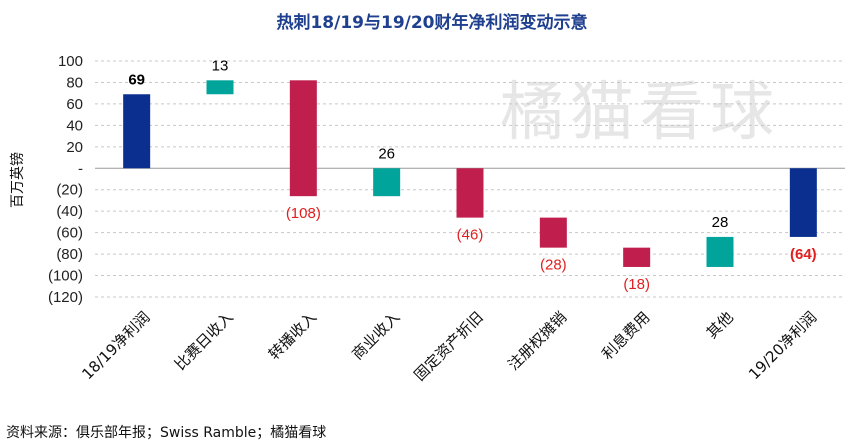  Describe the element at coordinates (220, 65) in the screenshot. I see `data-label-2: 13` at that location.